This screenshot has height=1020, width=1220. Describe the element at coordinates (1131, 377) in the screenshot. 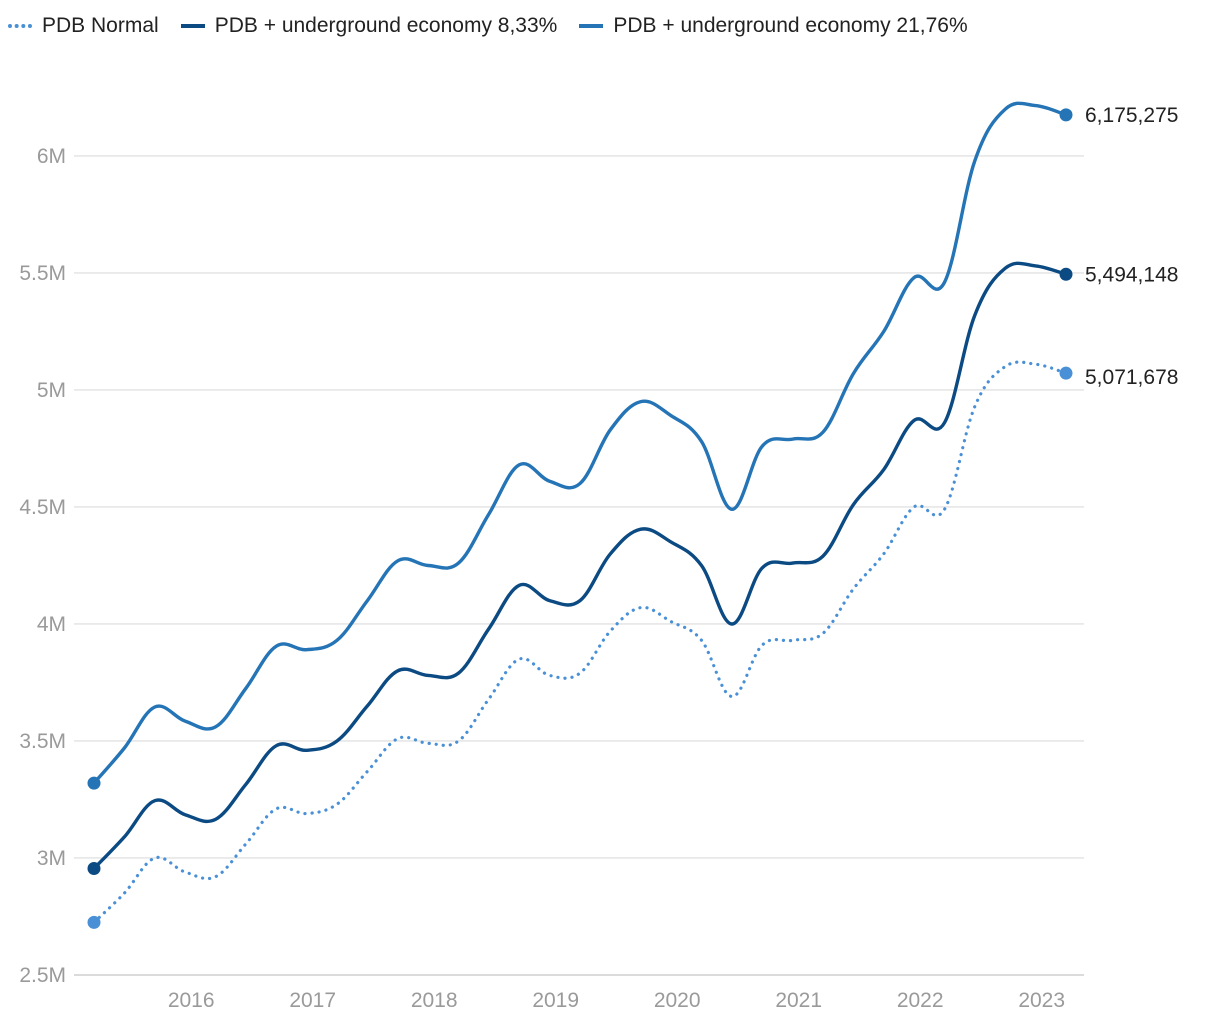

I see `series-end-value-label: 5,071,678` at that location.